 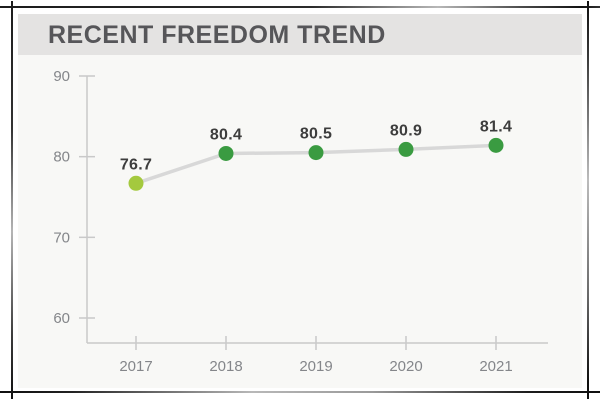 I want to click on data-point-label: 80.5, so click(x=316, y=134).